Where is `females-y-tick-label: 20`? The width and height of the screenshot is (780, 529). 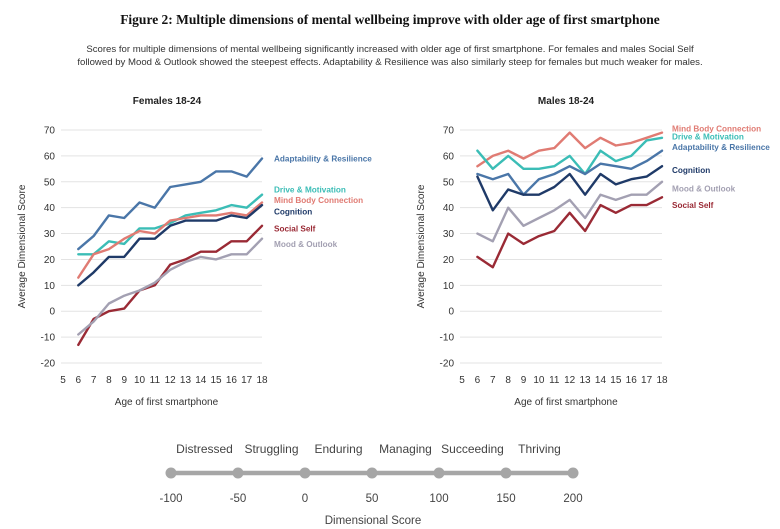
females-y-tick-label: 20 is located at coordinates (50, 260).